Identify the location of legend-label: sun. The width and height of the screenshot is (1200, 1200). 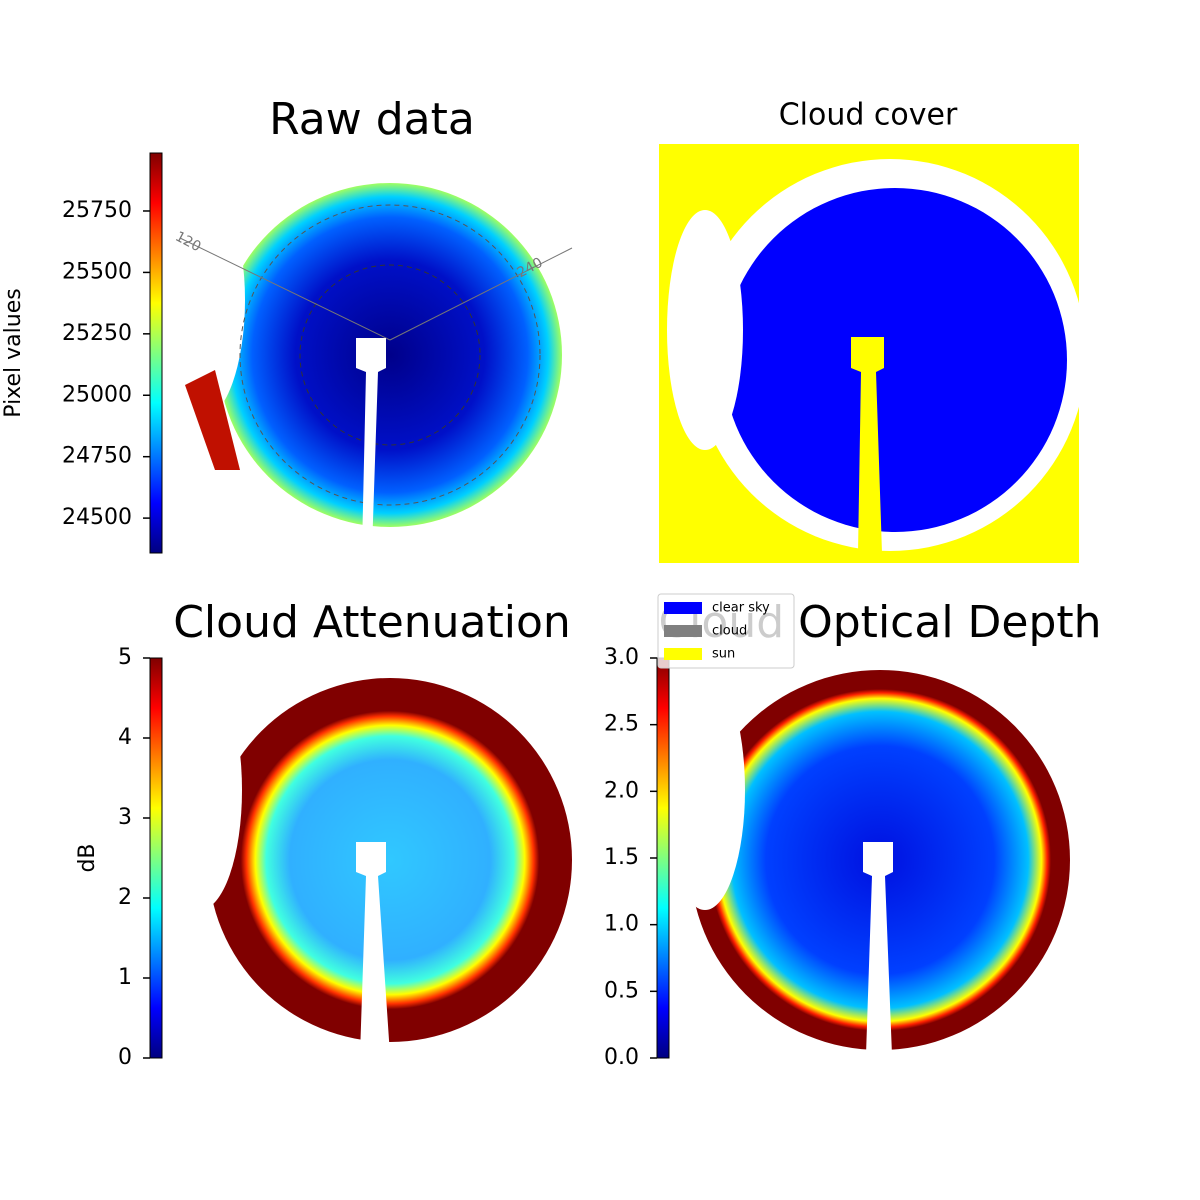
(723, 654).